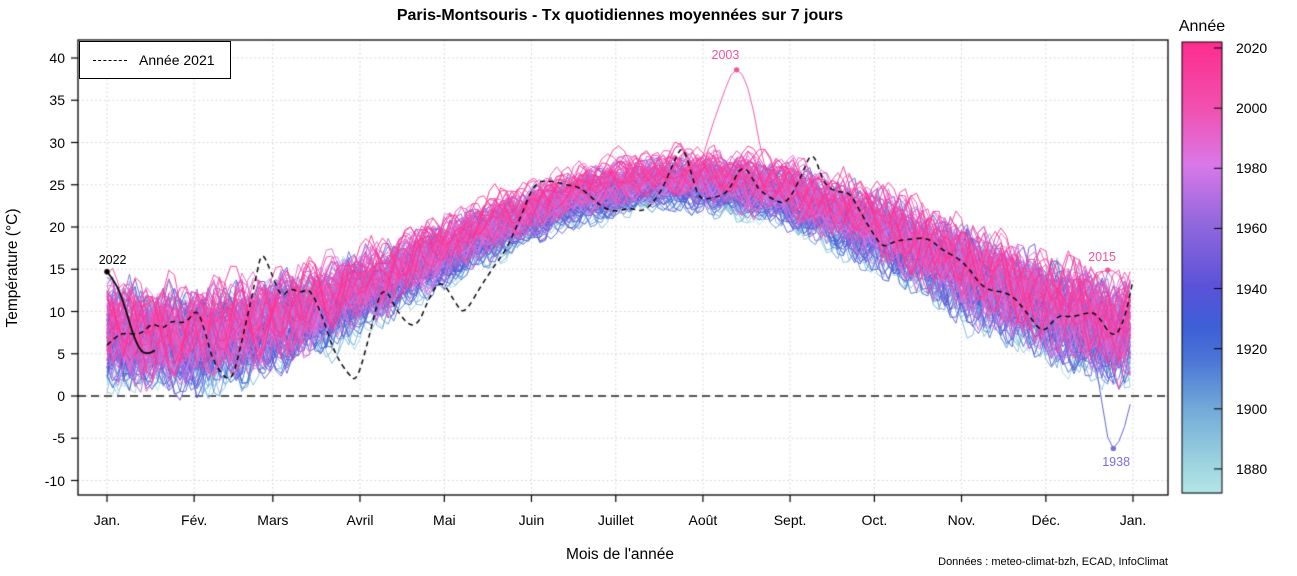  I want to click on colorbar-title: Année, so click(1202, 26).